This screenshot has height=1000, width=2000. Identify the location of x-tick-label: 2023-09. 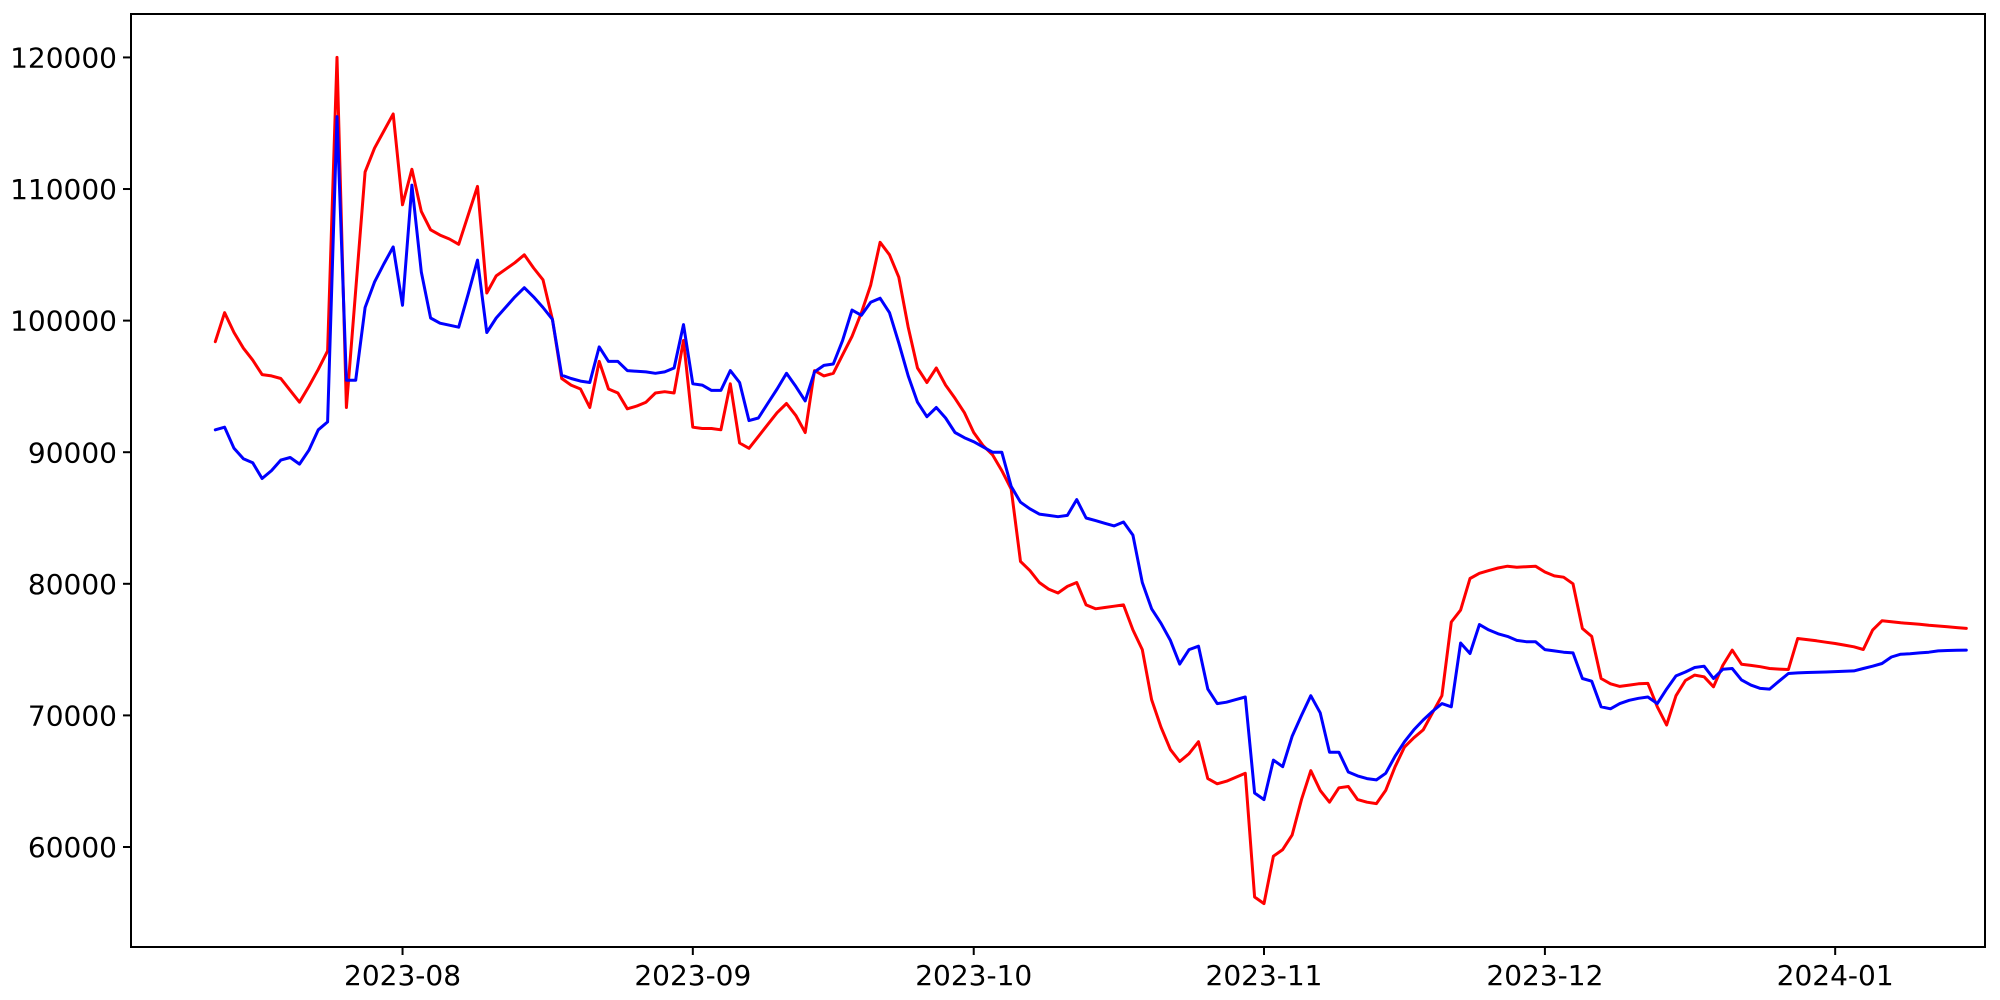
(692, 975).